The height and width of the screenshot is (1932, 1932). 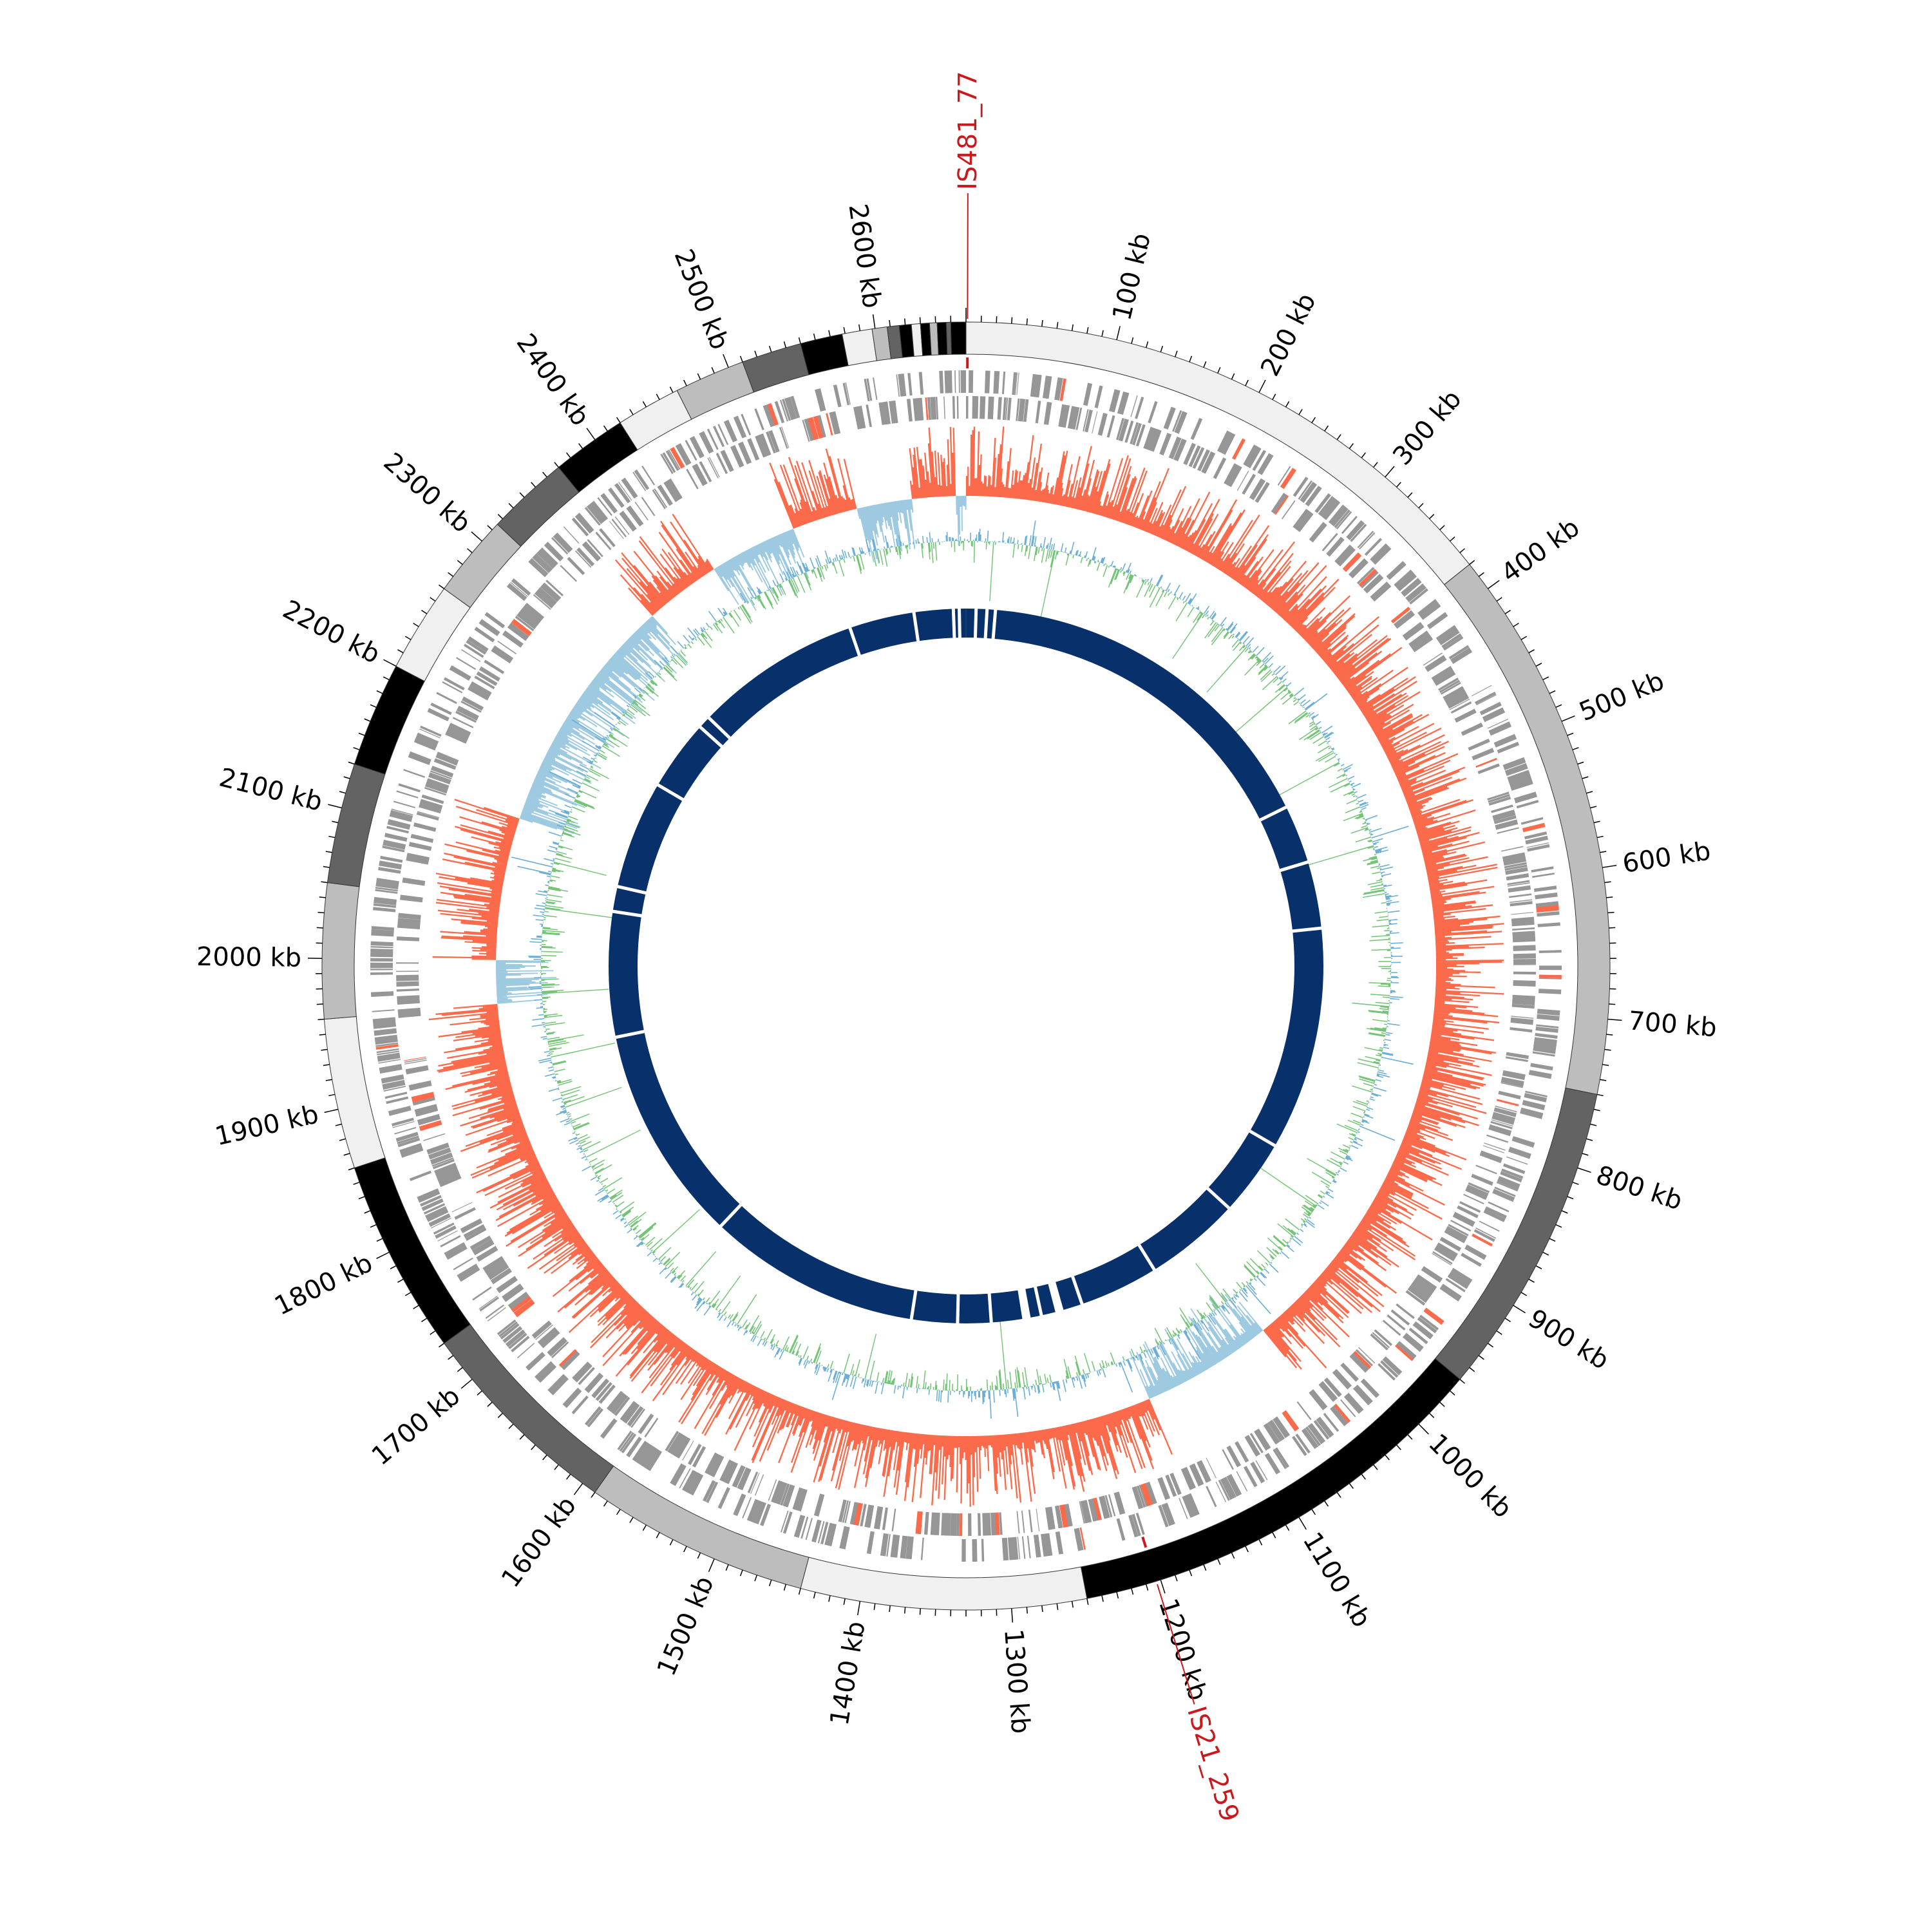 What do you see at coordinates (1640, 1189) in the screenshot?
I see `tick-label: 800 kb` at bounding box center [1640, 1189].